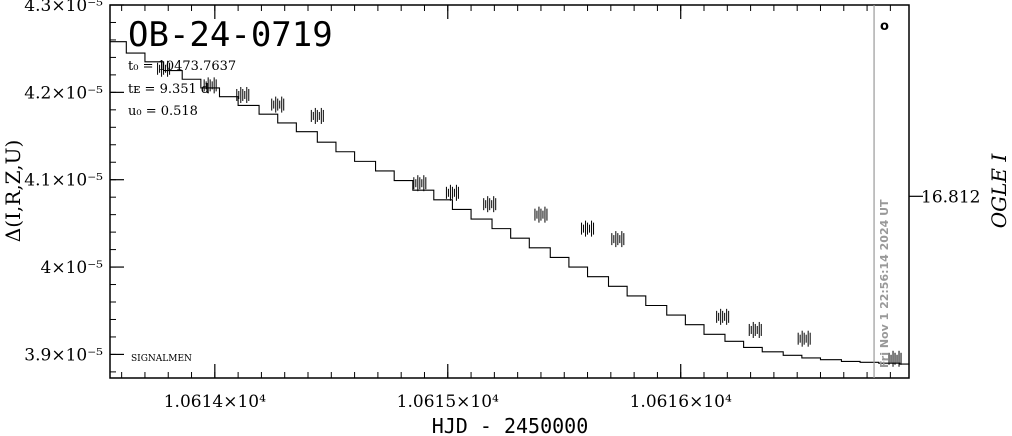 The width and height of the screenshot is (1012, 436). I want to click on y-tick-label: 4.3×10⁻⁵, so click(63, 8).